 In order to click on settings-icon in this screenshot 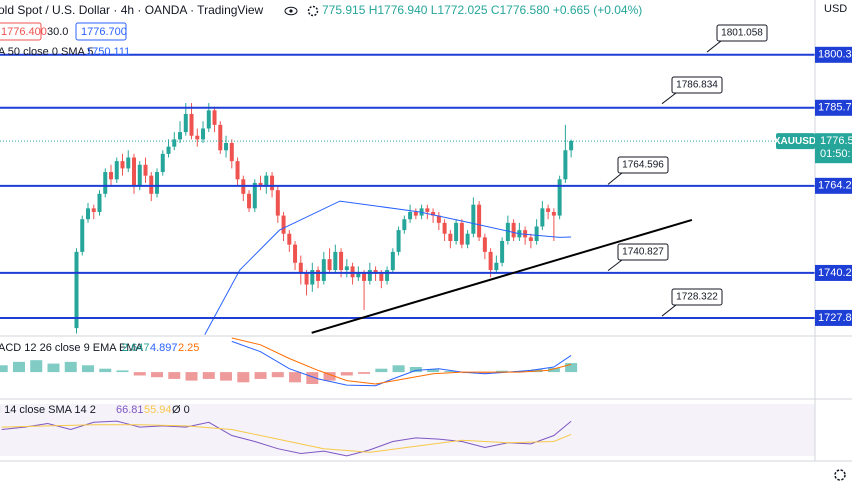, I will do `click(313, 11)`.